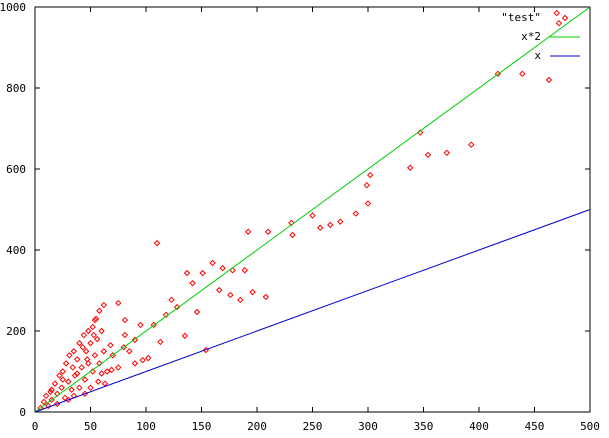 Image resolution: width=609 pixels, height=438 pixels. Describe the element at coordinates (531, 36) in the screenshot. I see `legend-label: x*2` at that location.